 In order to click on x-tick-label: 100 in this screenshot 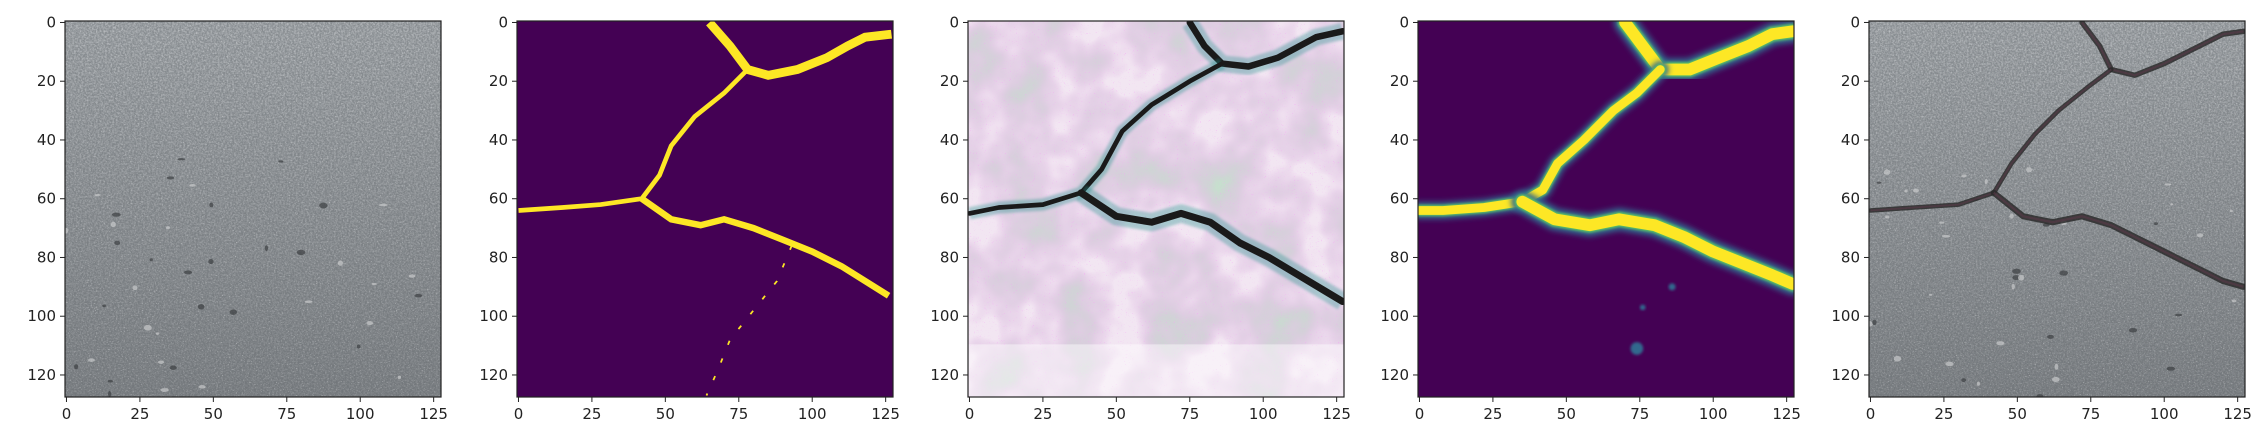, I will do `click(812, 414)`.